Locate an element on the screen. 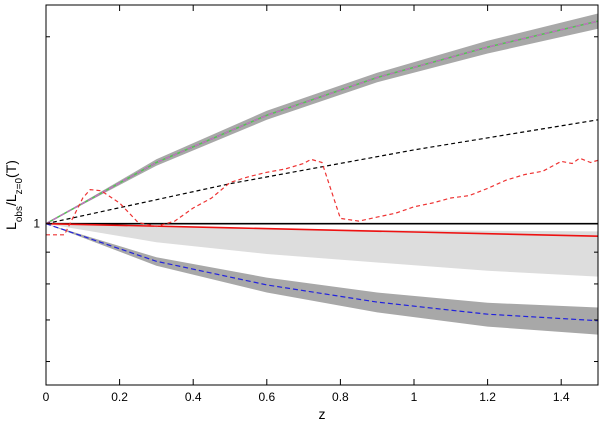 This screenshot has width=600, height=423. x-tick-label: 1.4 is located at coordinates (561, 397).